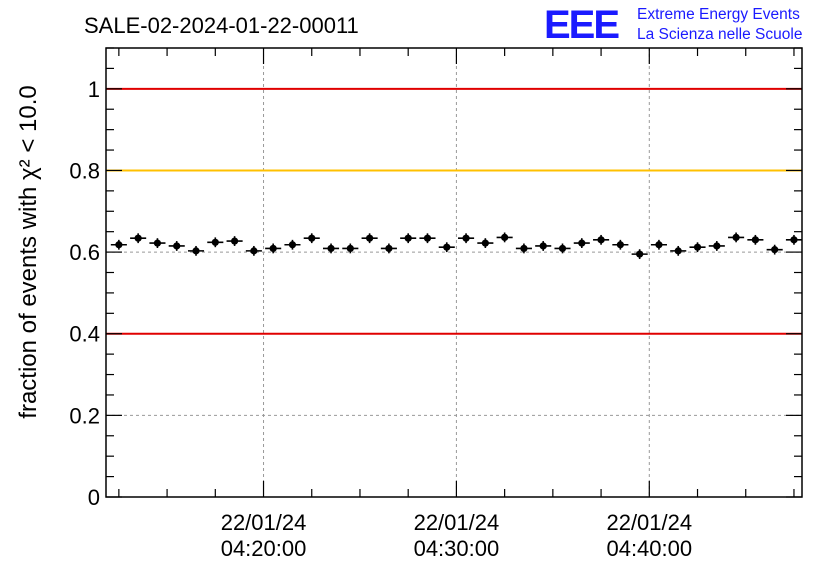 The image size is (836, 572). I want to click on x-tick-label-time: 04:30:00, so click(457, 548).